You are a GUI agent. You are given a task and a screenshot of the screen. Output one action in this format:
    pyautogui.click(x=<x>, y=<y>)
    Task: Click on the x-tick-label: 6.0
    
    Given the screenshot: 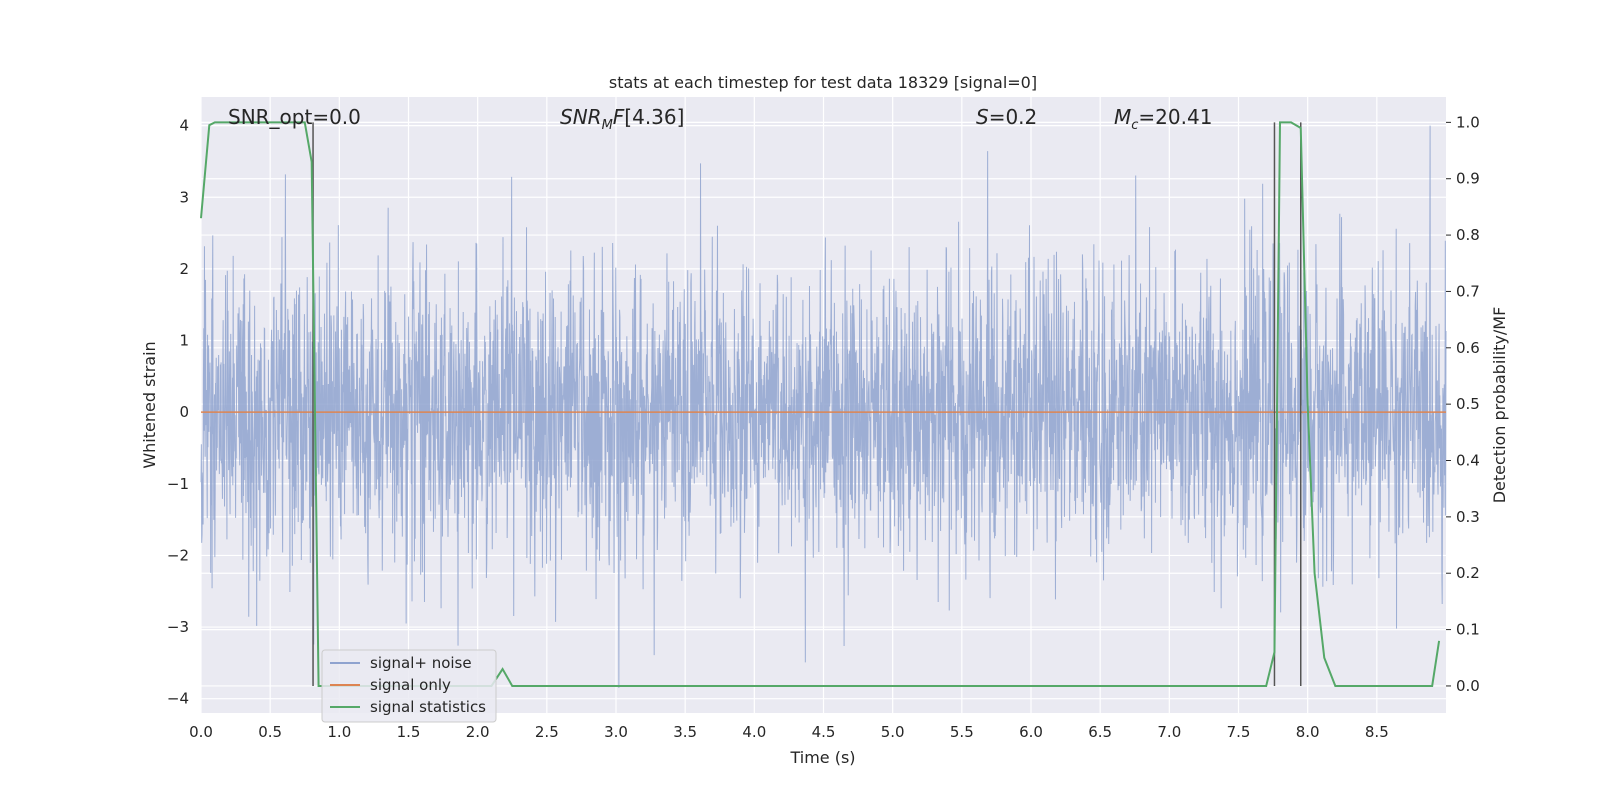 What is the action you would take?
    pyautogui.click(x=1031, y=732)
    